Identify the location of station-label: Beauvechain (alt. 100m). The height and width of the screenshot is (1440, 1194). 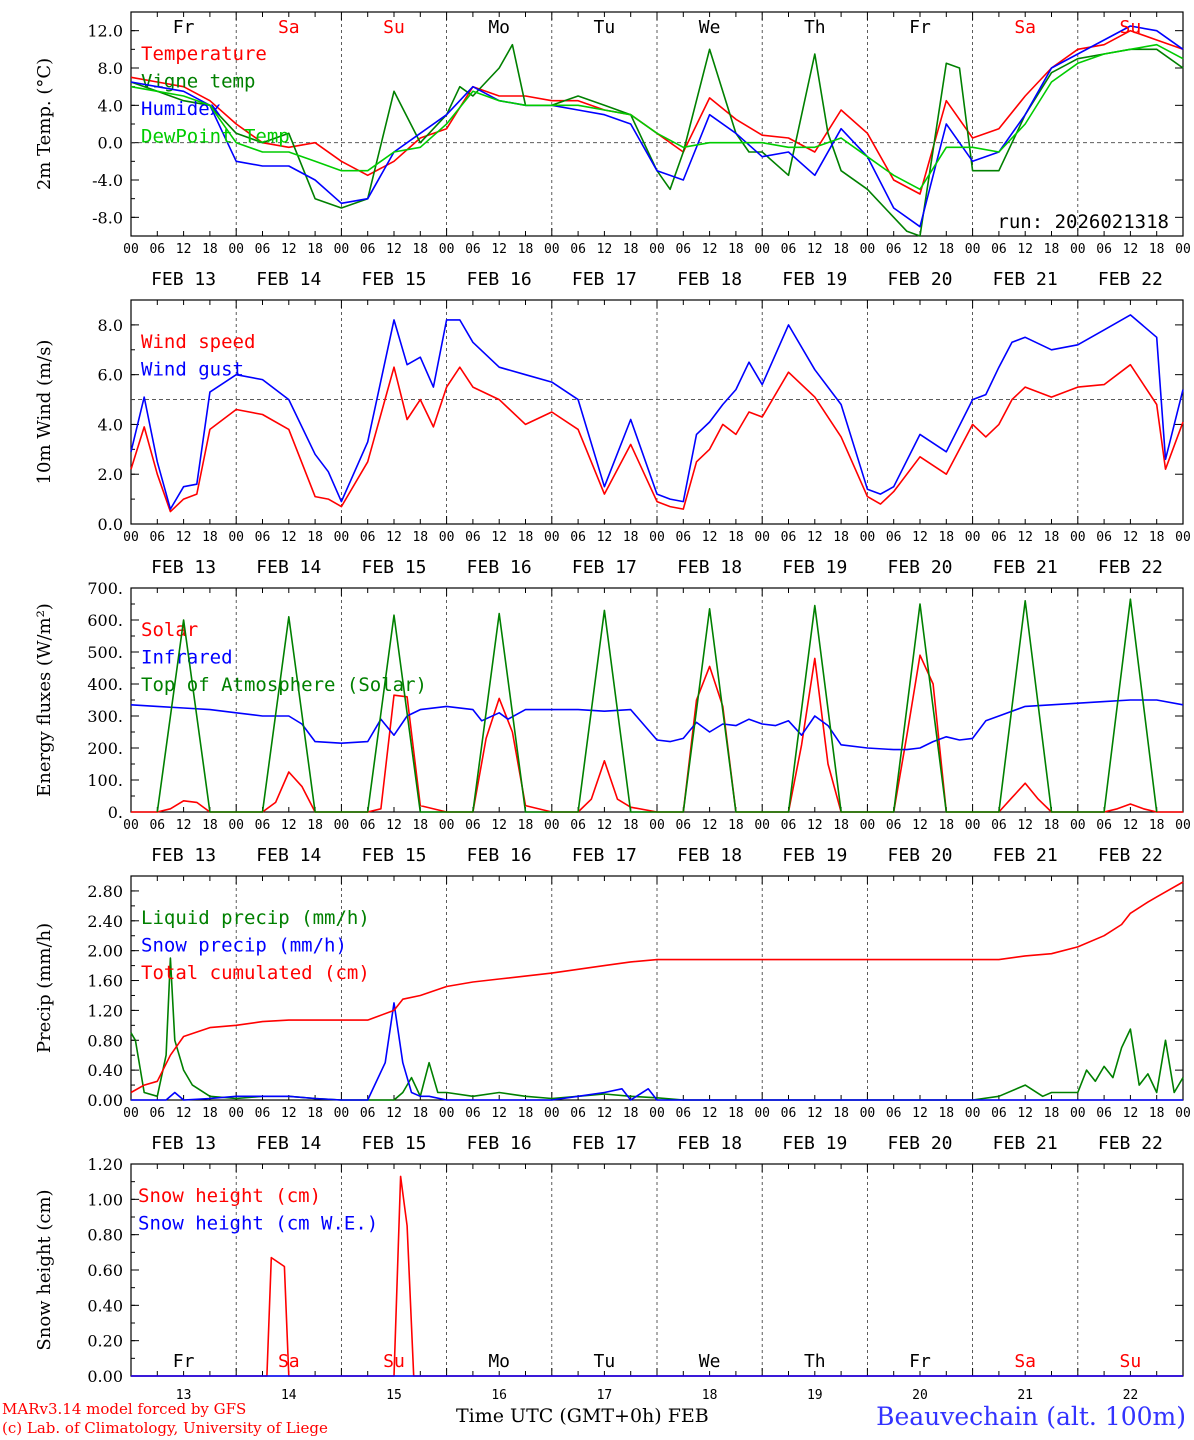
(1031, 1416).